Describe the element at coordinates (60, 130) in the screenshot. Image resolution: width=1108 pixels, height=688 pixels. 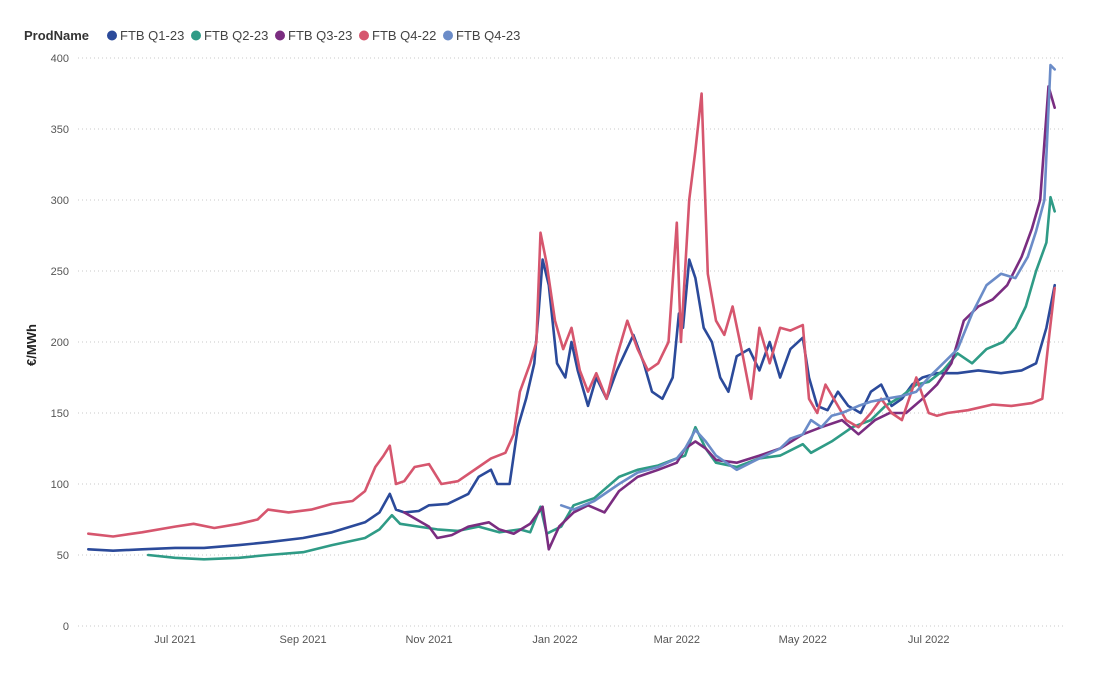
I see `y-tick-label: 350` at that location.